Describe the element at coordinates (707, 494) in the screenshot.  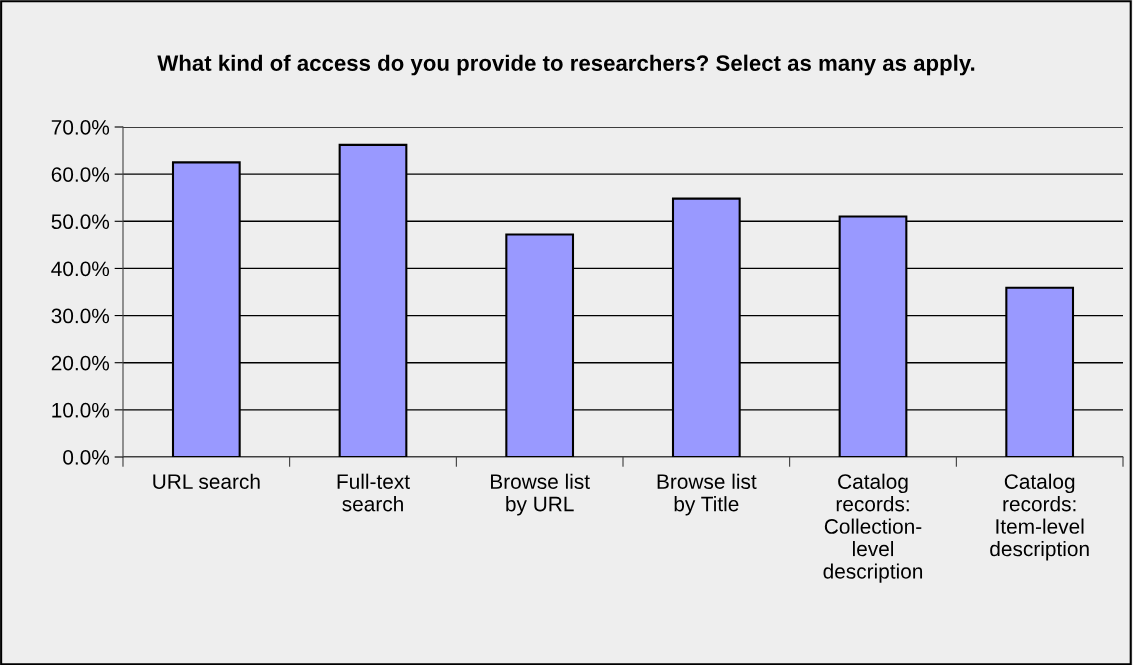
I see `x-tick-label: Browse list by Title` at that location.